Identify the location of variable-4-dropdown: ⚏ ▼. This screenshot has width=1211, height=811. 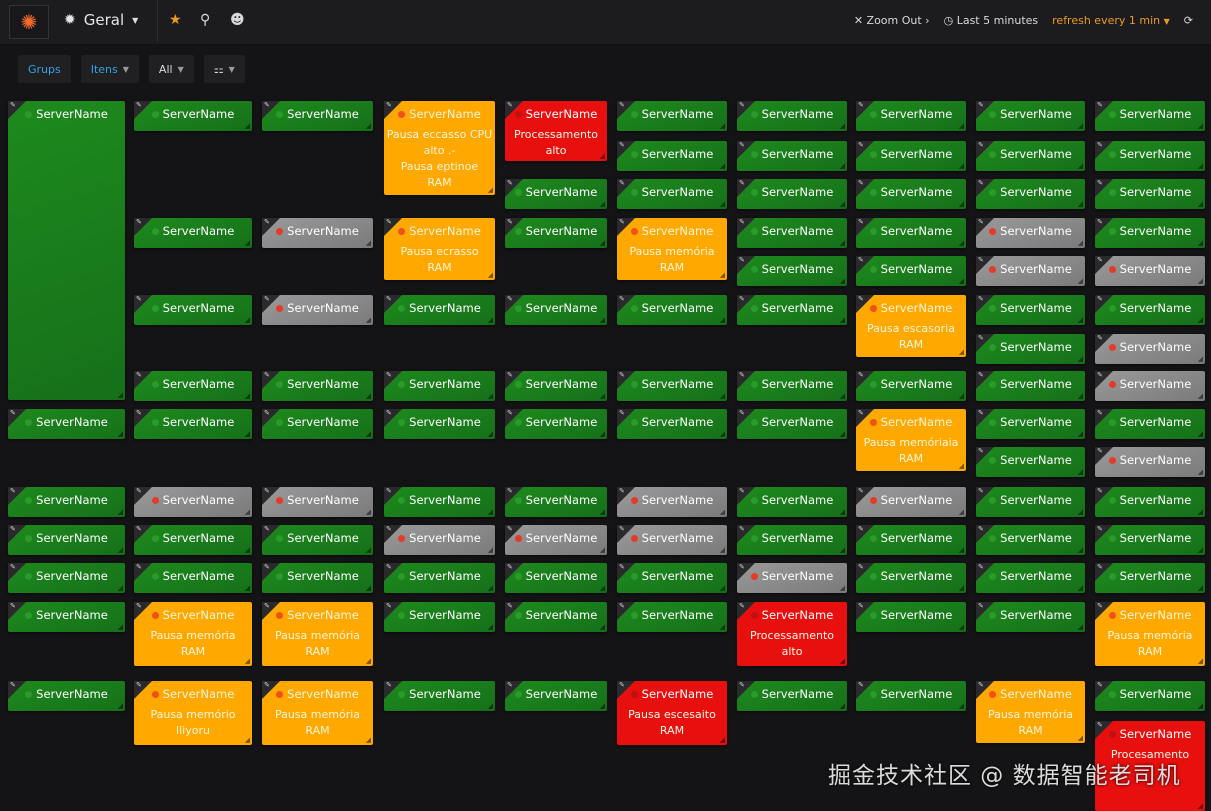
(224, 69).